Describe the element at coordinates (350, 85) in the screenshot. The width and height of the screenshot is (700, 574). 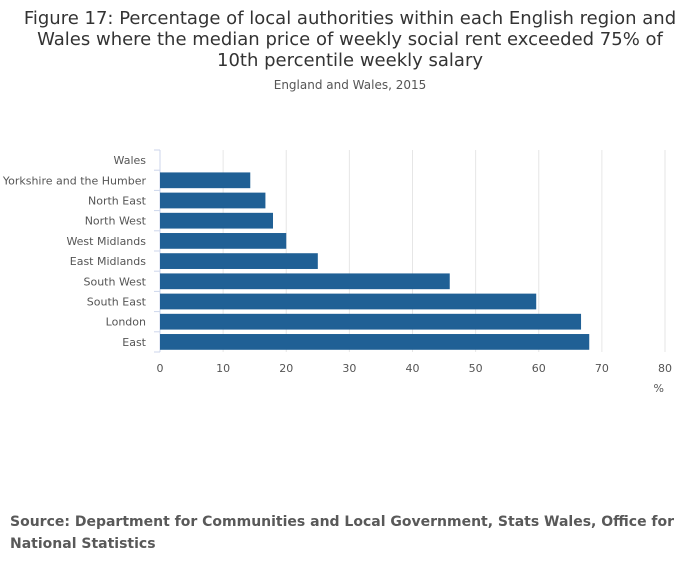
I see `chart-subtitle: England and Wales, 2015` at that location.